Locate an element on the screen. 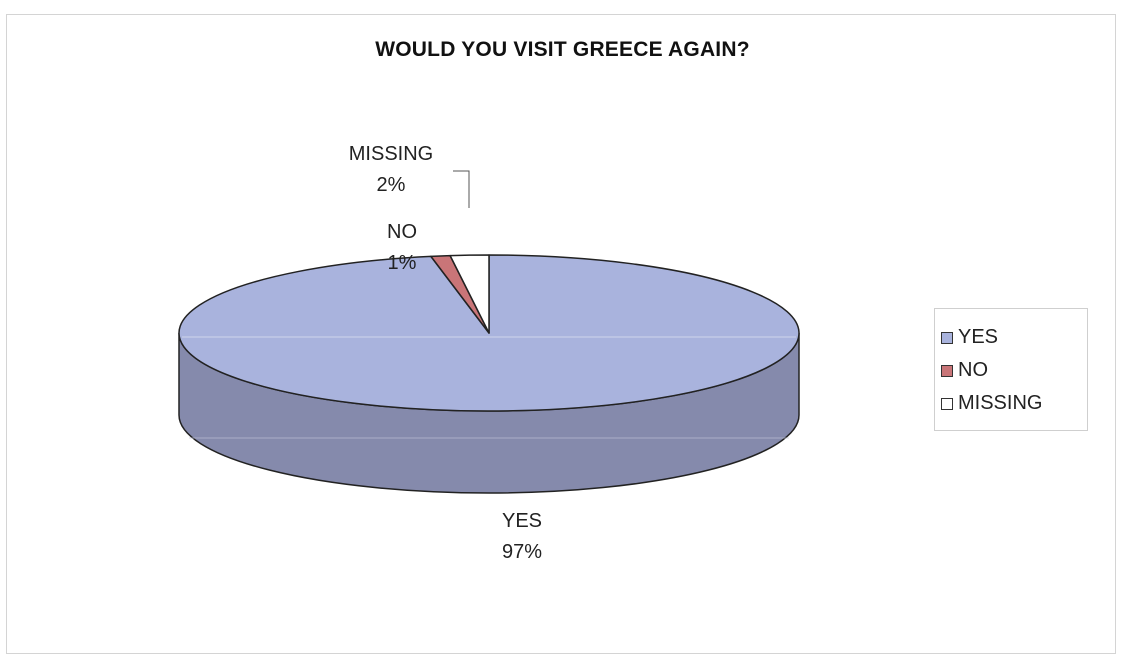 The image size is (1125, 658). legend-swatch-yes is located at coordinates (947, 337).